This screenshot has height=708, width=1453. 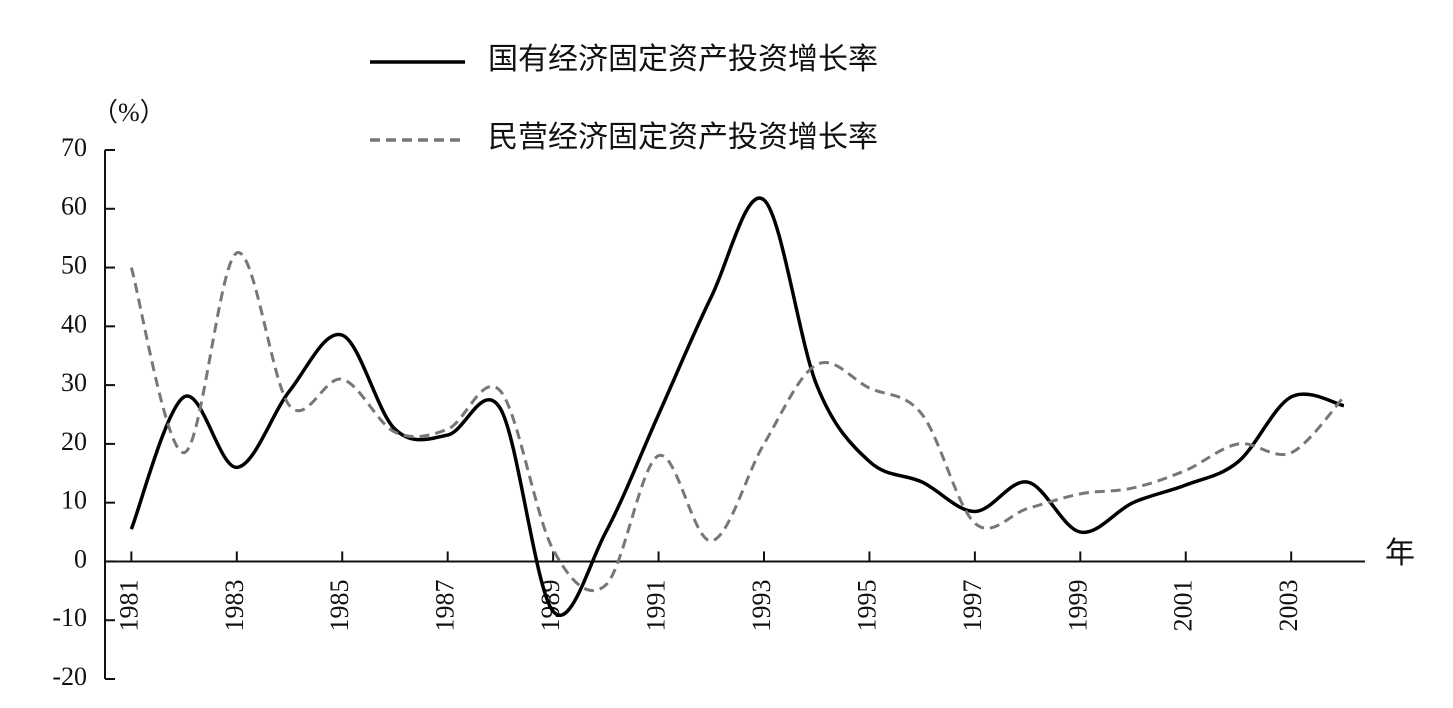 What do you see at coordinates (1077, 605) in the screenshot?
I see `x-tick-label: 1999` at bounding box center [1077, 605].